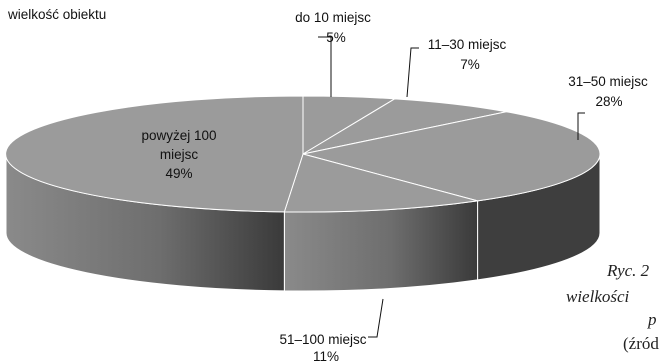  What do you see at coordinates (608, 81) in the screenshot?
I see `slice-label-name: 31–50 miejsc` at bounding box center [608, 81].